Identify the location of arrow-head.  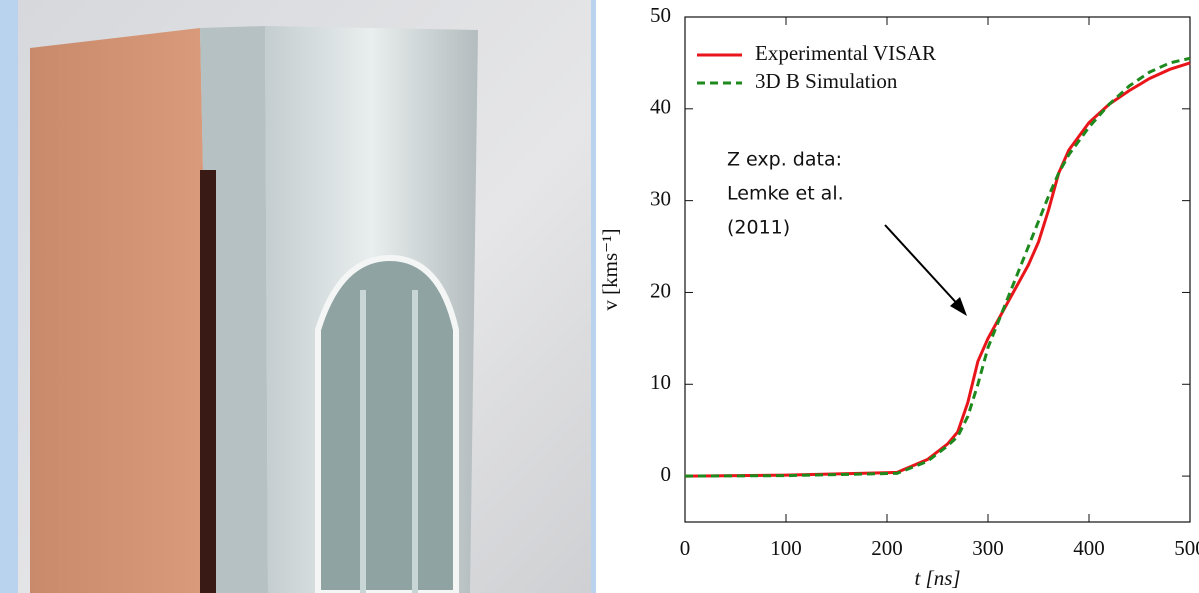
(958, 306).